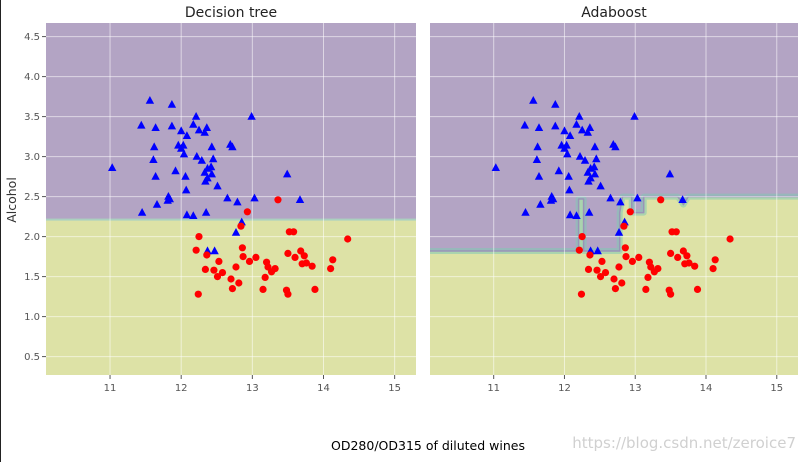 The height and width of the screenshot is (462, 804). What do you see at coordinates (684, 443) in the screenshot?
I see `watermark: https://blog.csdn.net/zeroice7` at bounding box center [684, 443].